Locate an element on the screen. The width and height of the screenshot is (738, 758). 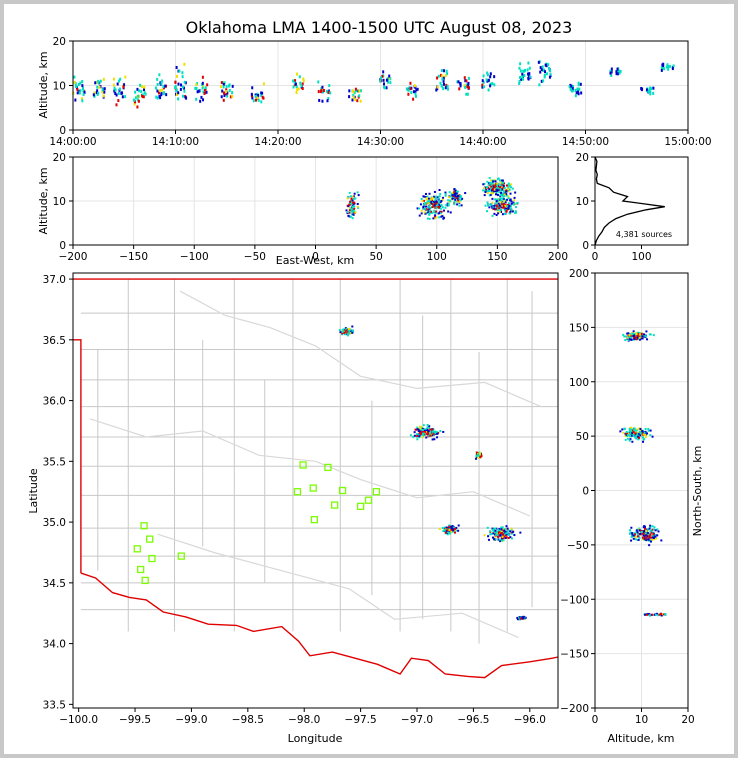
plan-view-ytick-label: 36.5 is located at coordinates (54, 341).